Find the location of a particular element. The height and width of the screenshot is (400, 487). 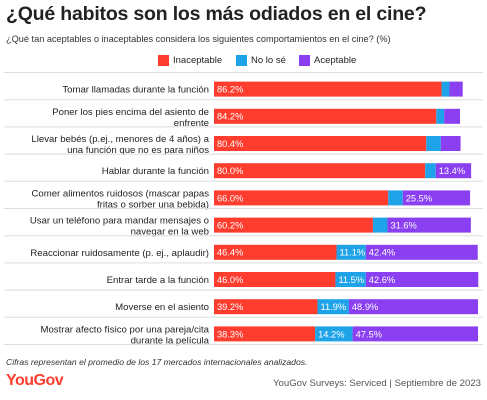

data-label-aceptable: 42.4% is located at coordinates (382, 253).